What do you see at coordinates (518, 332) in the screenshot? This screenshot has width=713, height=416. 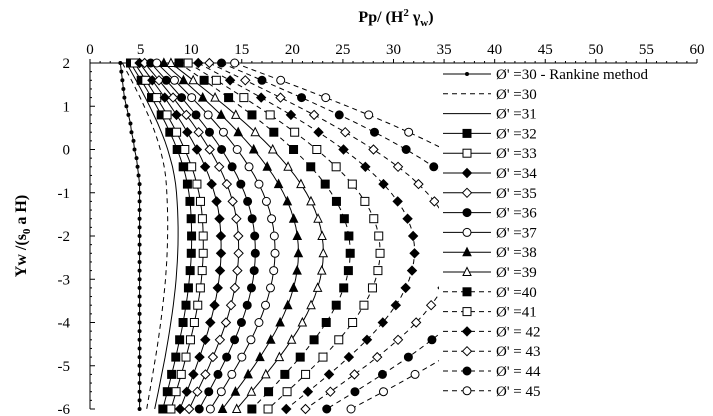 I see `legend-label: Ø' = 42` at bounding box center [518, 332].